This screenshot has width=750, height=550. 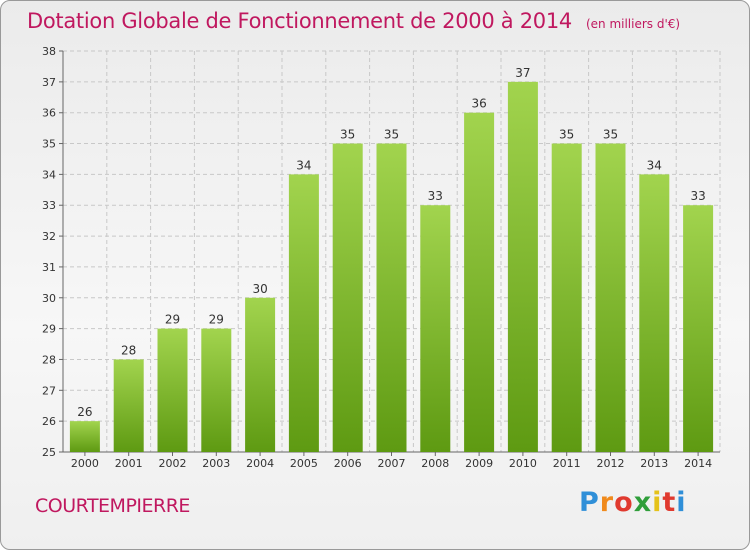 I want to click on logo-letter: r, so click(x=607, y=502).